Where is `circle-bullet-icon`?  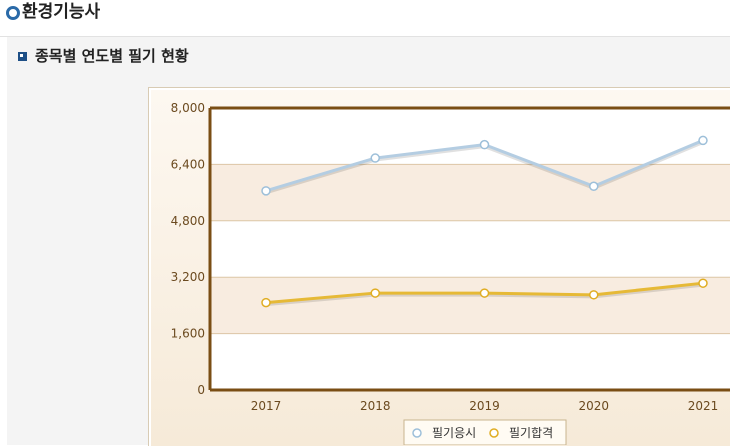
circle-bullet-icon is located at coordinates (13, 13).